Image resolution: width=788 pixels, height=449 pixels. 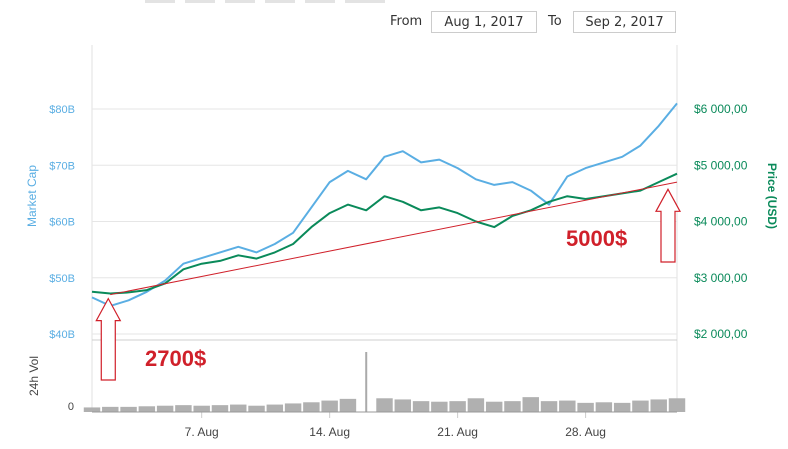 What do you see at coordinates (202, 432) in the screenshot?
I see `x-tick-label: 7. Aug` at bounding box center [202, 432].